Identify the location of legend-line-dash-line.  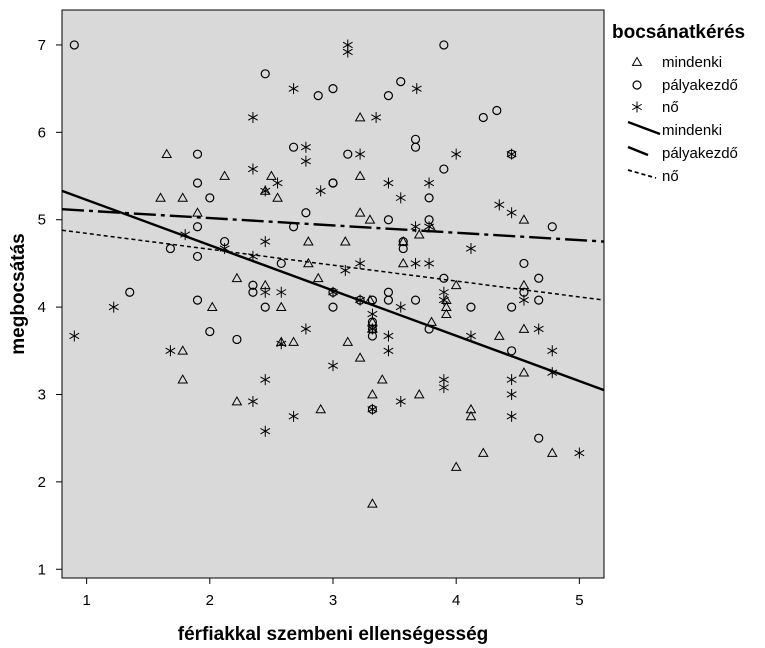
(638, 151).